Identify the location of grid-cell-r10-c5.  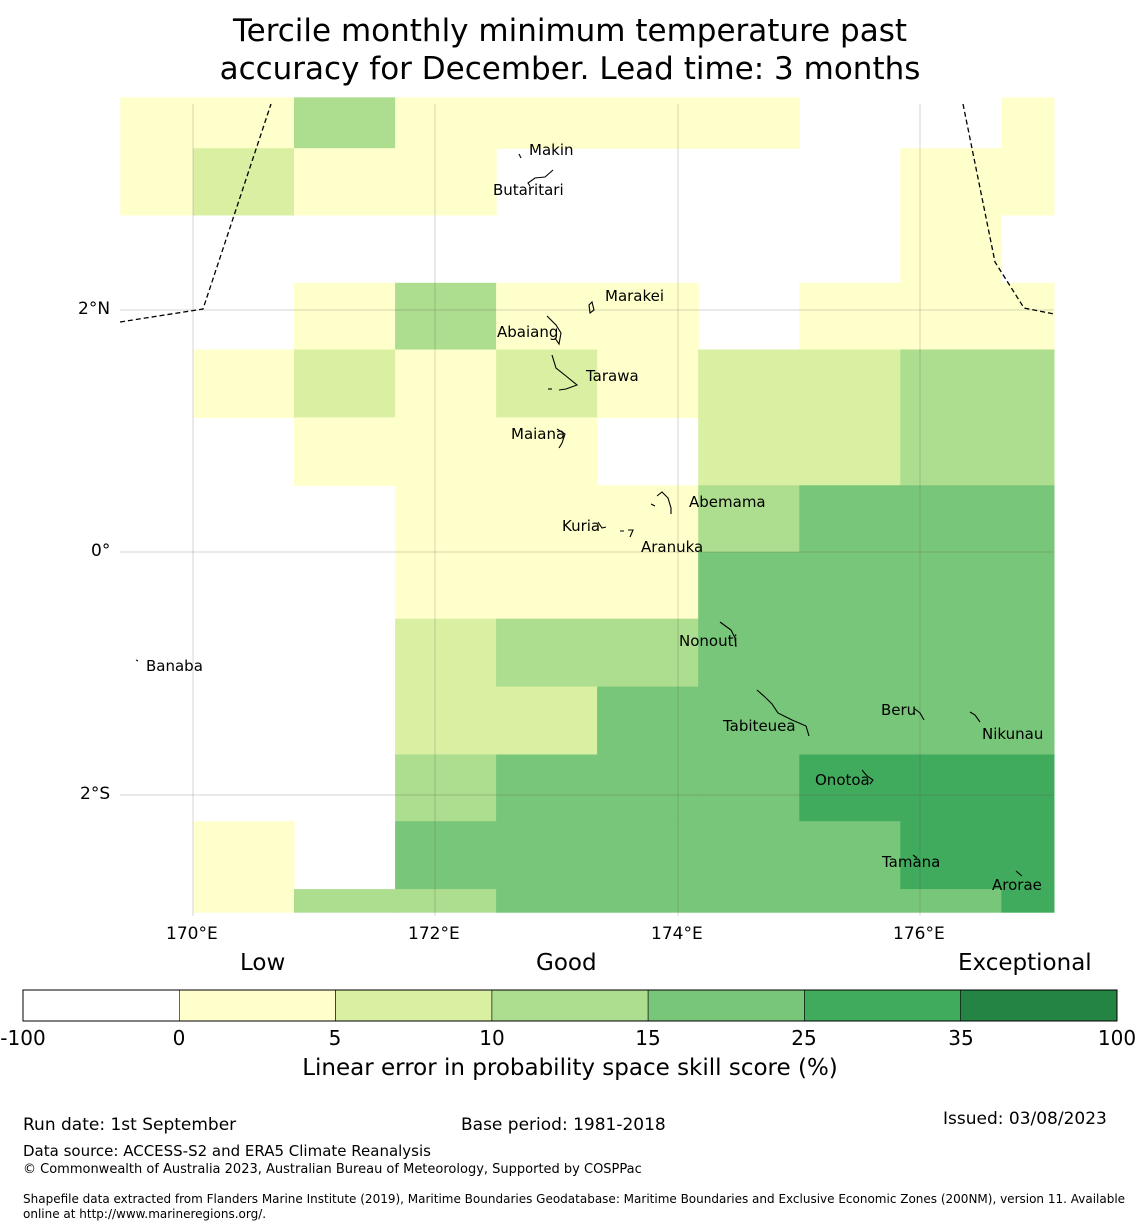
(648, 788).